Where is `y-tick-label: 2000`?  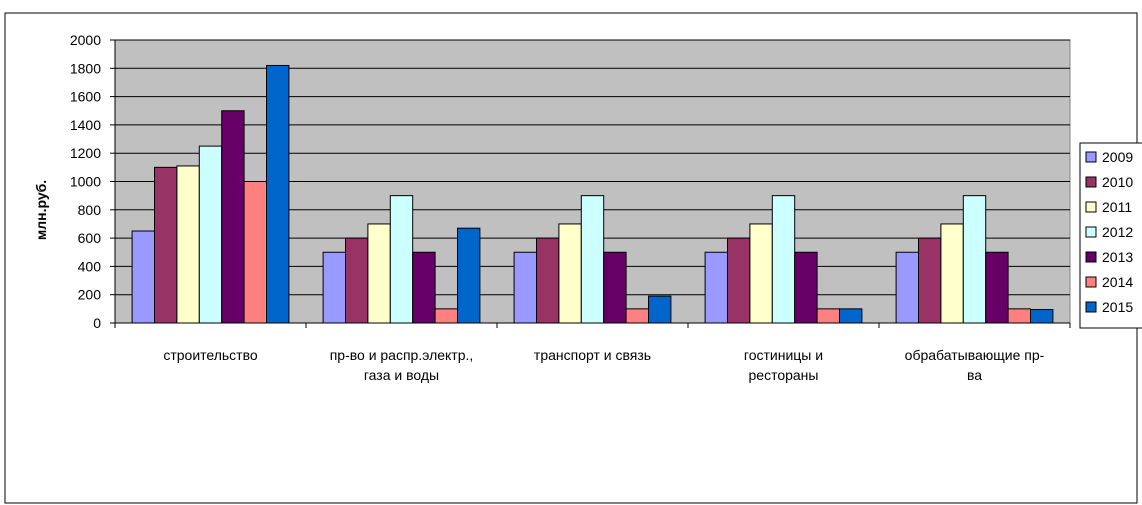 y-tick-label: 2000 is located at coordinates (85, 40).